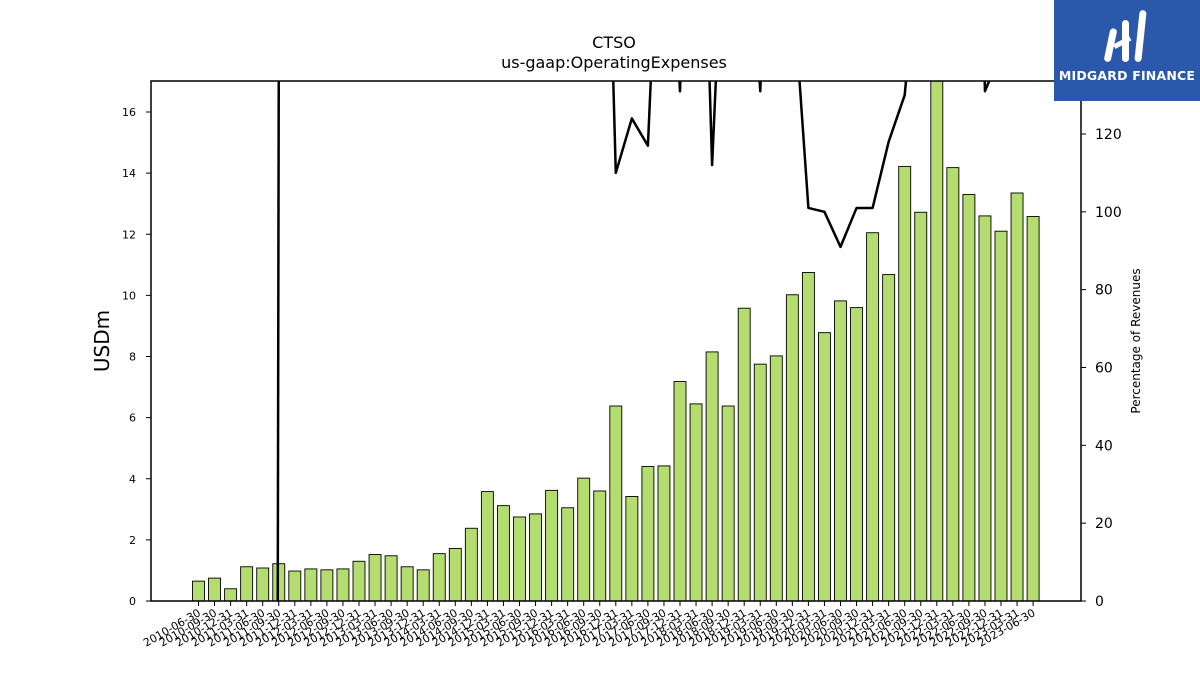 This screenshot has width=1200, height=675. What do you see at coordinates (102, 341) in the screenshot?
I see `y-axis-label: USDm` at bounding box center [102, 341].